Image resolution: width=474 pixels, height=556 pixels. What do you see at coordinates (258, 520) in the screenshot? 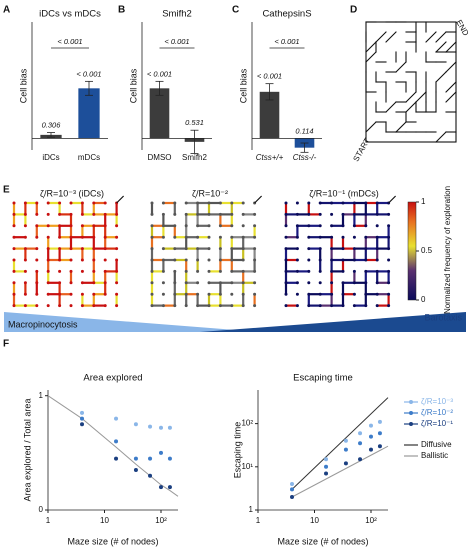
I see `x-tick-label: 1` at bounding box center [258, 520].